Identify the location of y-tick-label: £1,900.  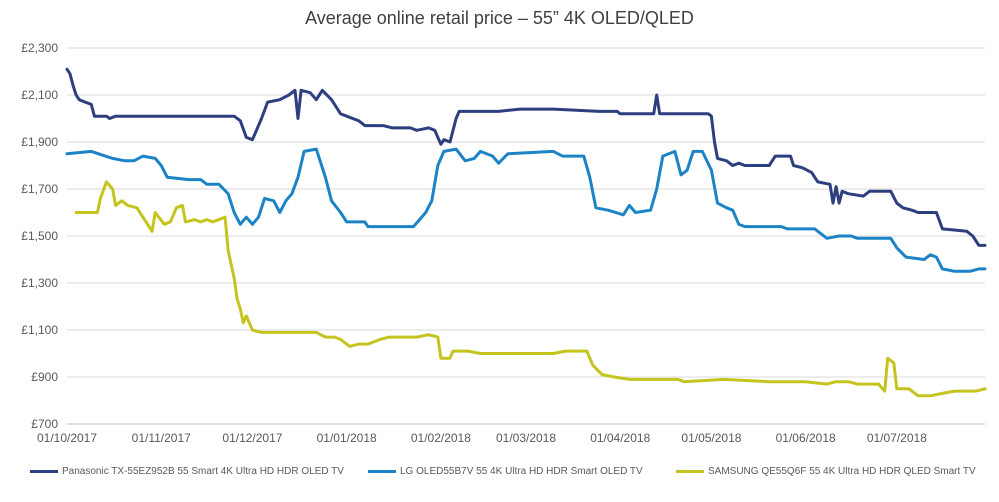
(39, 142).